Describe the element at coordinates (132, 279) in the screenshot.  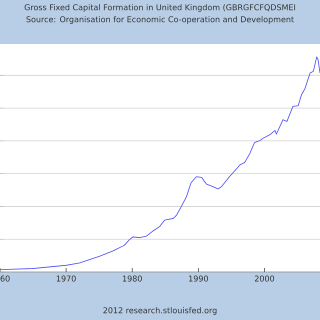
I see `x-tick-label: 1980` at that location.